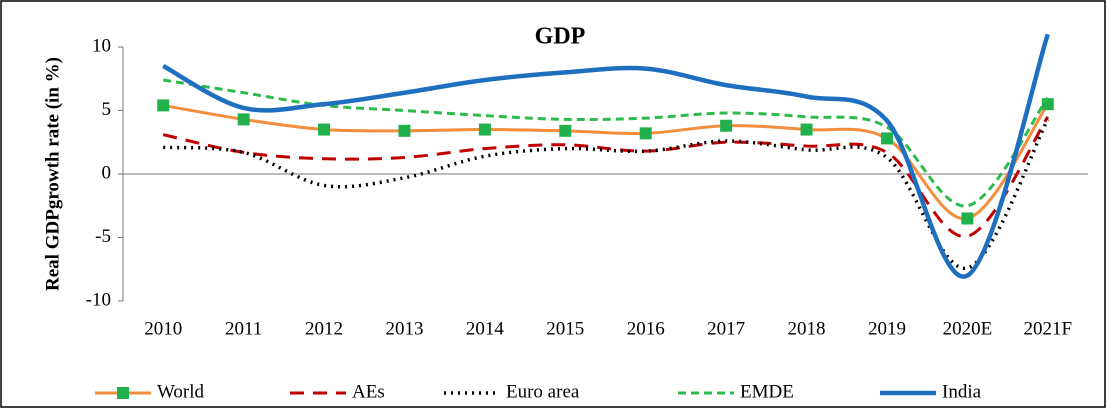  I want to click on x-tick-label: 2014, so click(485, 328).